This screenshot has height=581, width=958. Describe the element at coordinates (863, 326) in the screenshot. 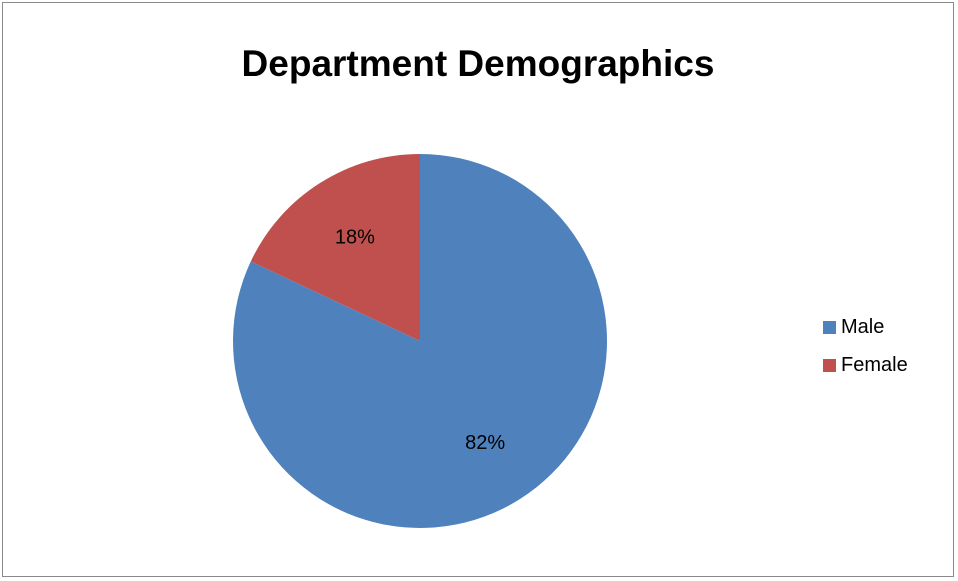

I see `legend-label-male: Male` at that location.